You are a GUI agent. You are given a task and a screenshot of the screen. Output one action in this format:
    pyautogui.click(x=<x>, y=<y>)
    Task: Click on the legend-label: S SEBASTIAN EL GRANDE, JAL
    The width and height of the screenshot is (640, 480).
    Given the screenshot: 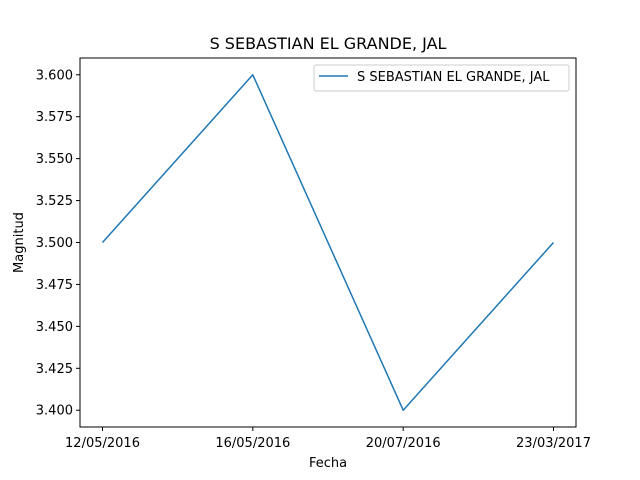 What is the action you would take?
    pyautogui.click(x=453, y=77)
    